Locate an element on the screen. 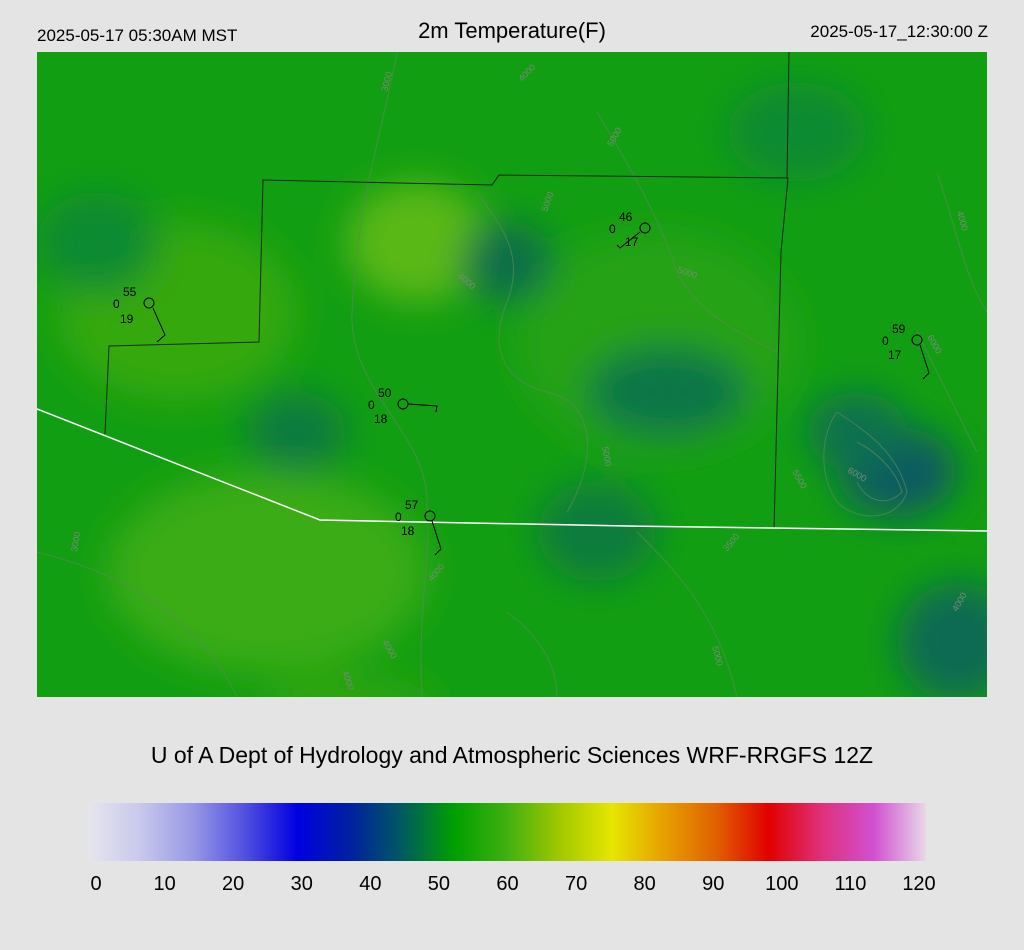  colorbar-tick-label: 110 is located at coordinates (850, 884).